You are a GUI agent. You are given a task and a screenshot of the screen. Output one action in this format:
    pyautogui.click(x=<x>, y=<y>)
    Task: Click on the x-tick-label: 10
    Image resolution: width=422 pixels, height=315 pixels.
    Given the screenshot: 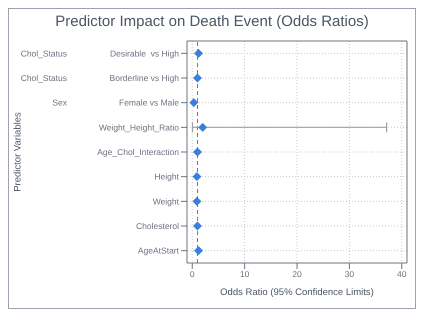 What is the action you would take?
    pyautogui.click(x=245, y=274)
    